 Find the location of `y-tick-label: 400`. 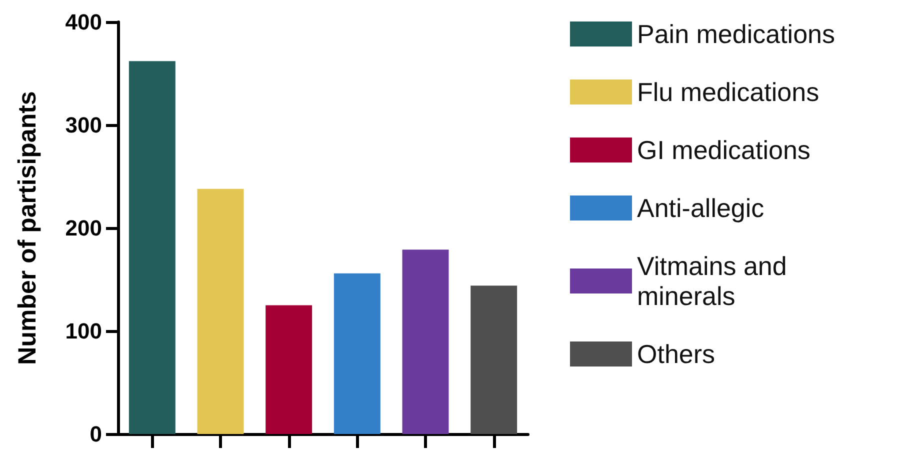

y-tick-label: 400 is located at coordinates (83, 22).